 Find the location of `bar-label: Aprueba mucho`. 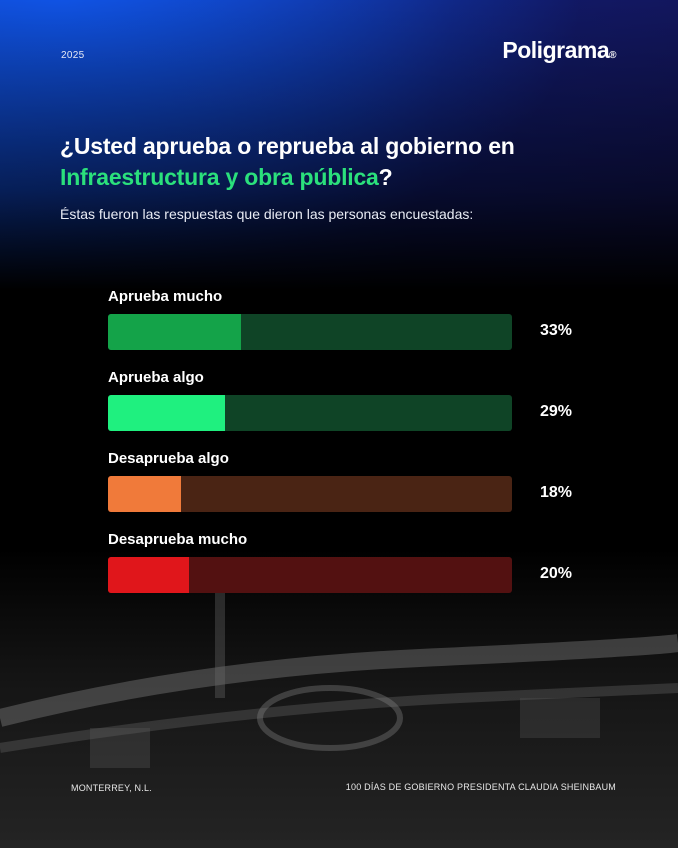

bar-label: Aprueba mucho is located at coordinates (165, 296).